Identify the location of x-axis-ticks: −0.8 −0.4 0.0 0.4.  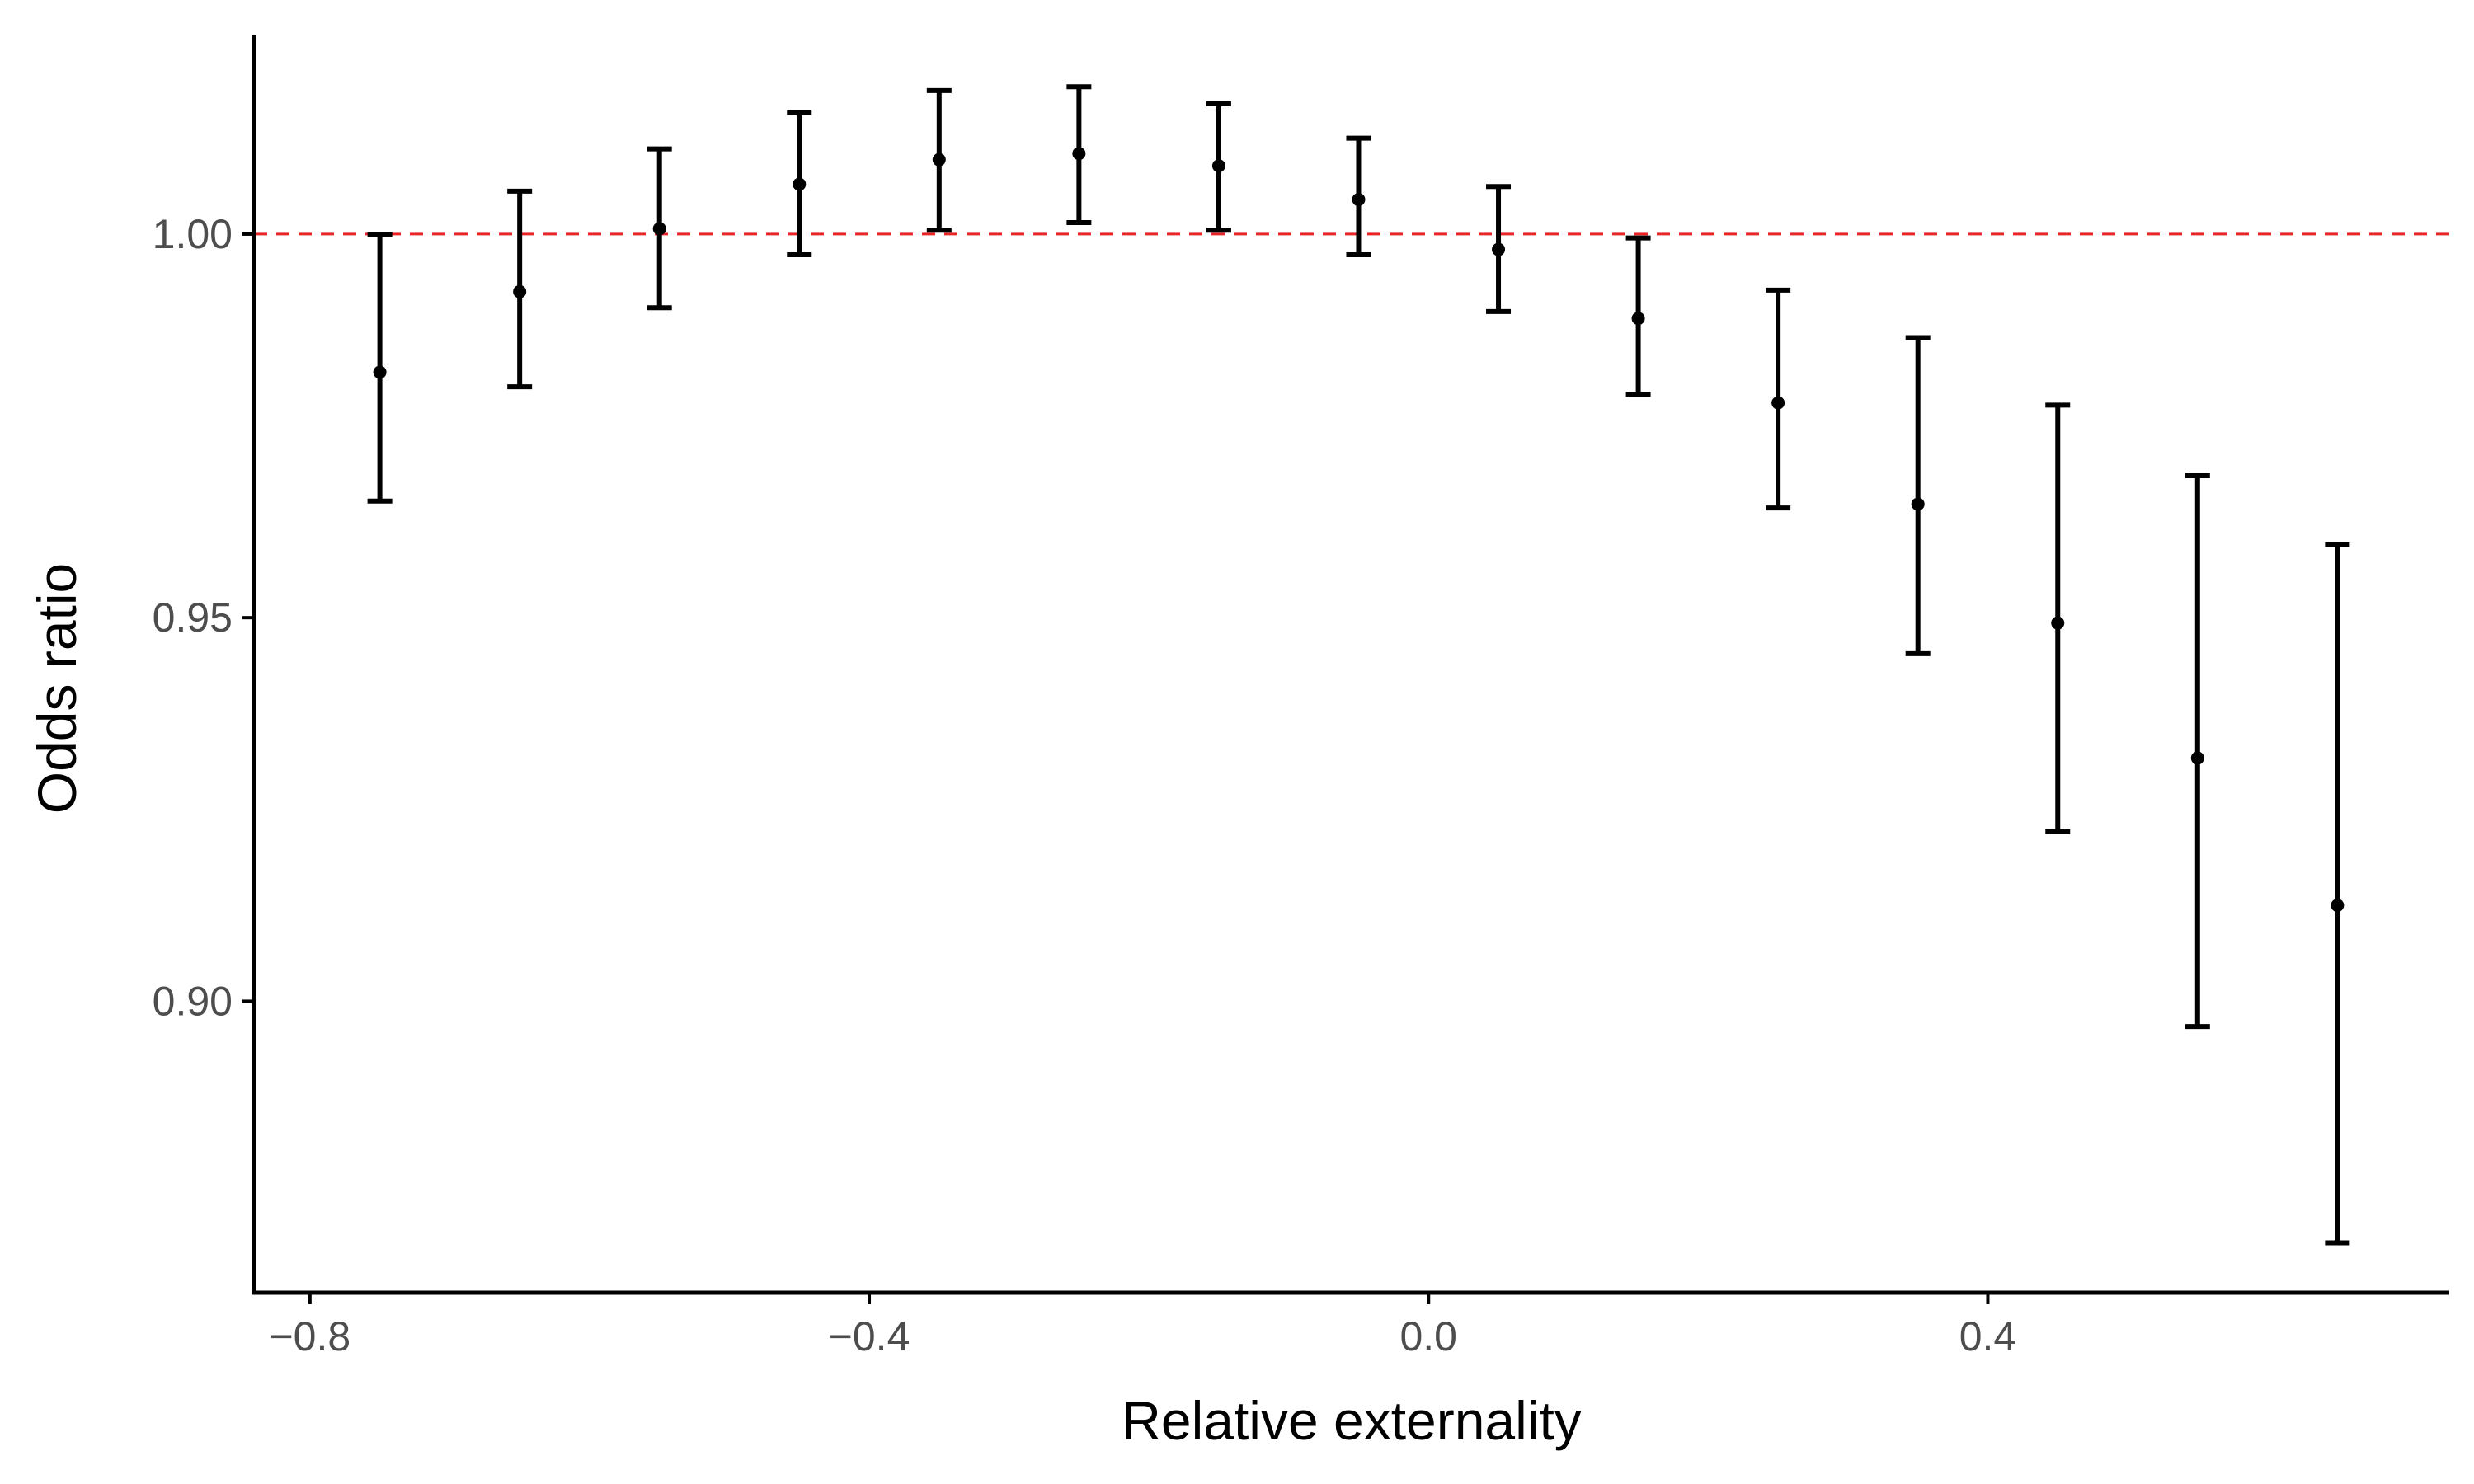
(1142, 1326).